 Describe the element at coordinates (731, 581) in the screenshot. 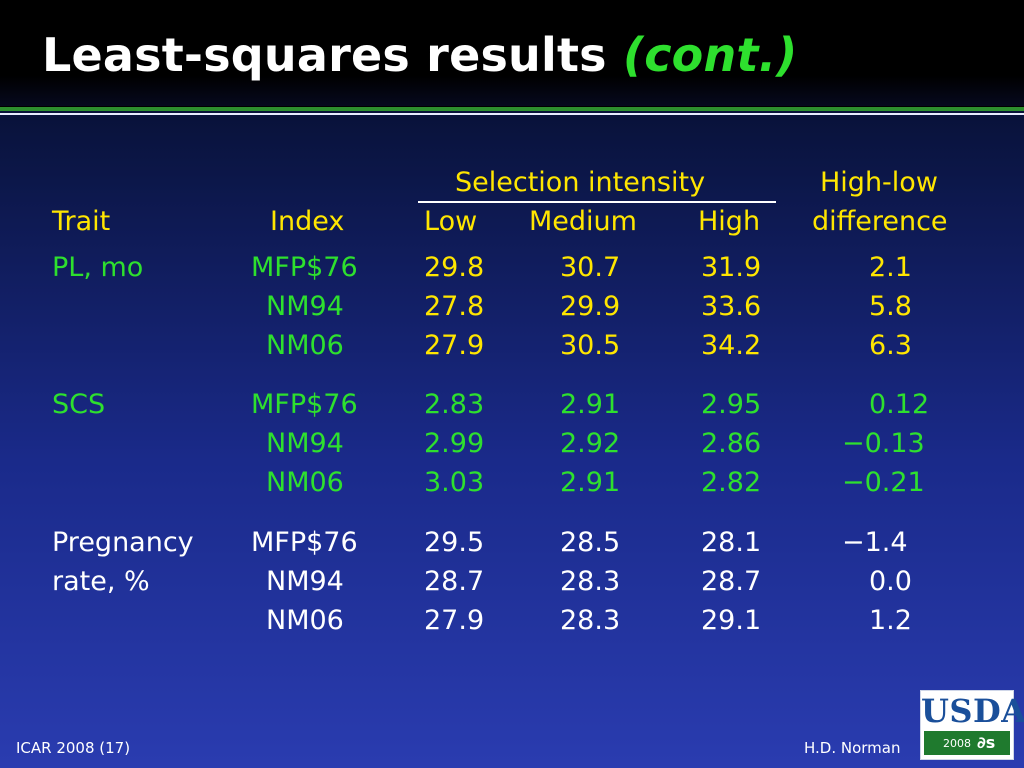

I see `high-cell: 28.7` at that location.